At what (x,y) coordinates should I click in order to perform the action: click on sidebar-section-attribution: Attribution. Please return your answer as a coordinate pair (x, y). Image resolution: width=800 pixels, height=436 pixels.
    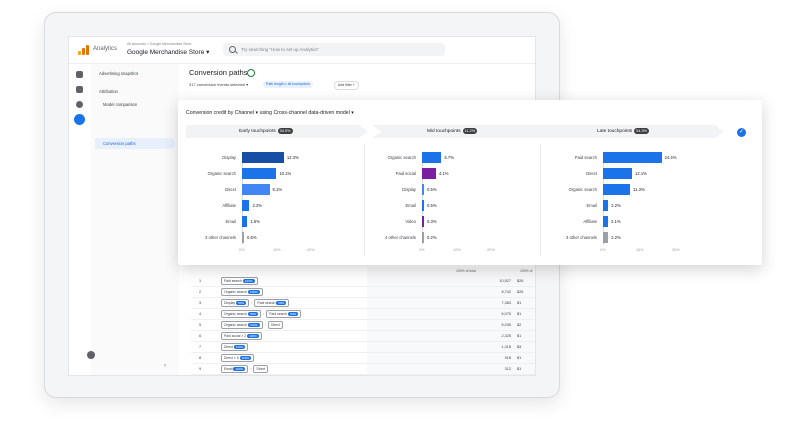
    Looking at the image, I should click on (108, 91).